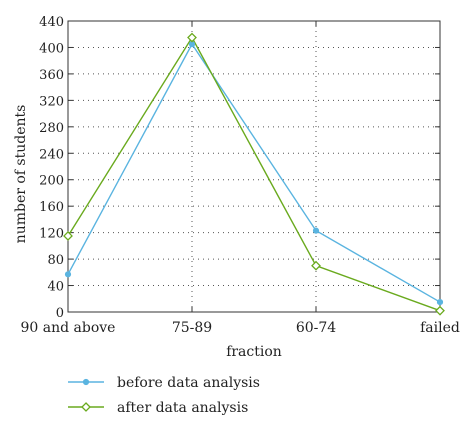 The width and height of the screenshot is (474, 435). Describe the element at coordinates (51, 128) in the screenshot. I see `y-tick-label: 280` at that location.